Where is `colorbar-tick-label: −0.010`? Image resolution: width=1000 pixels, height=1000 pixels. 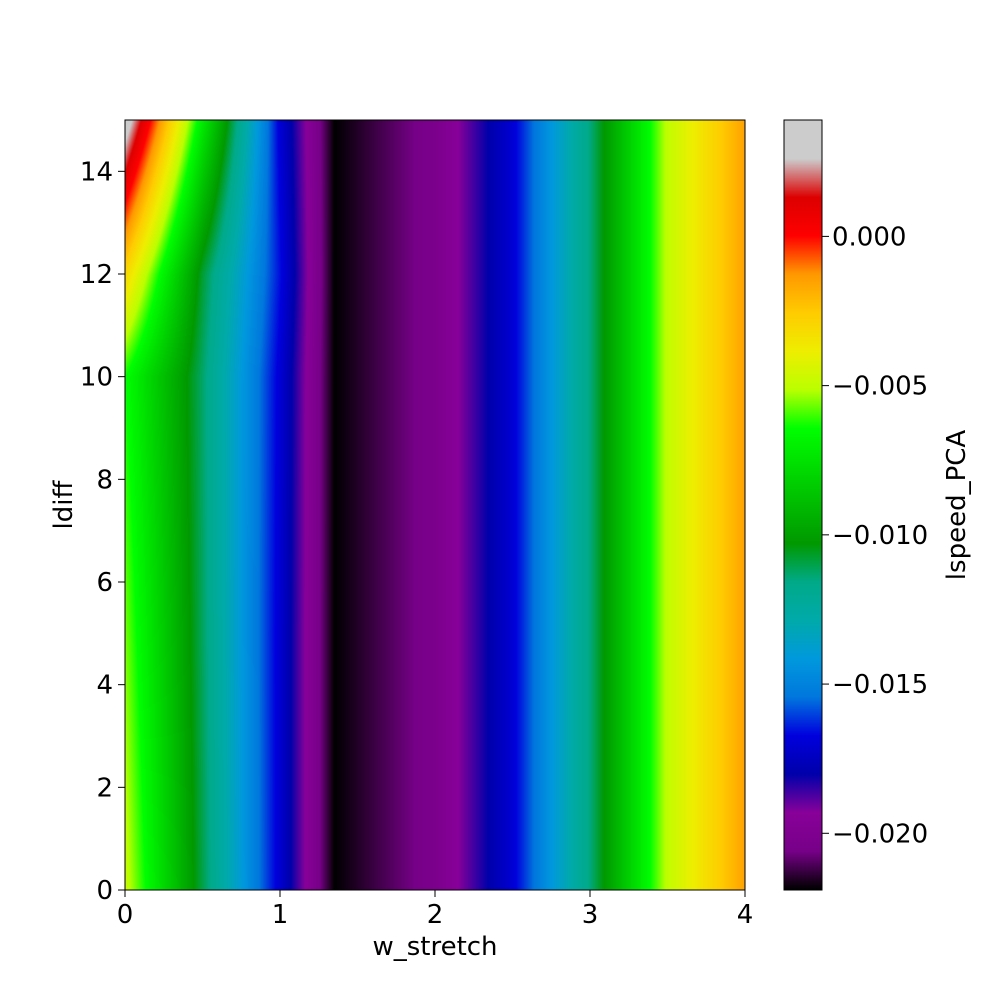 colorbar-tick-label: −0.010 is located at coordinates (880, 536).